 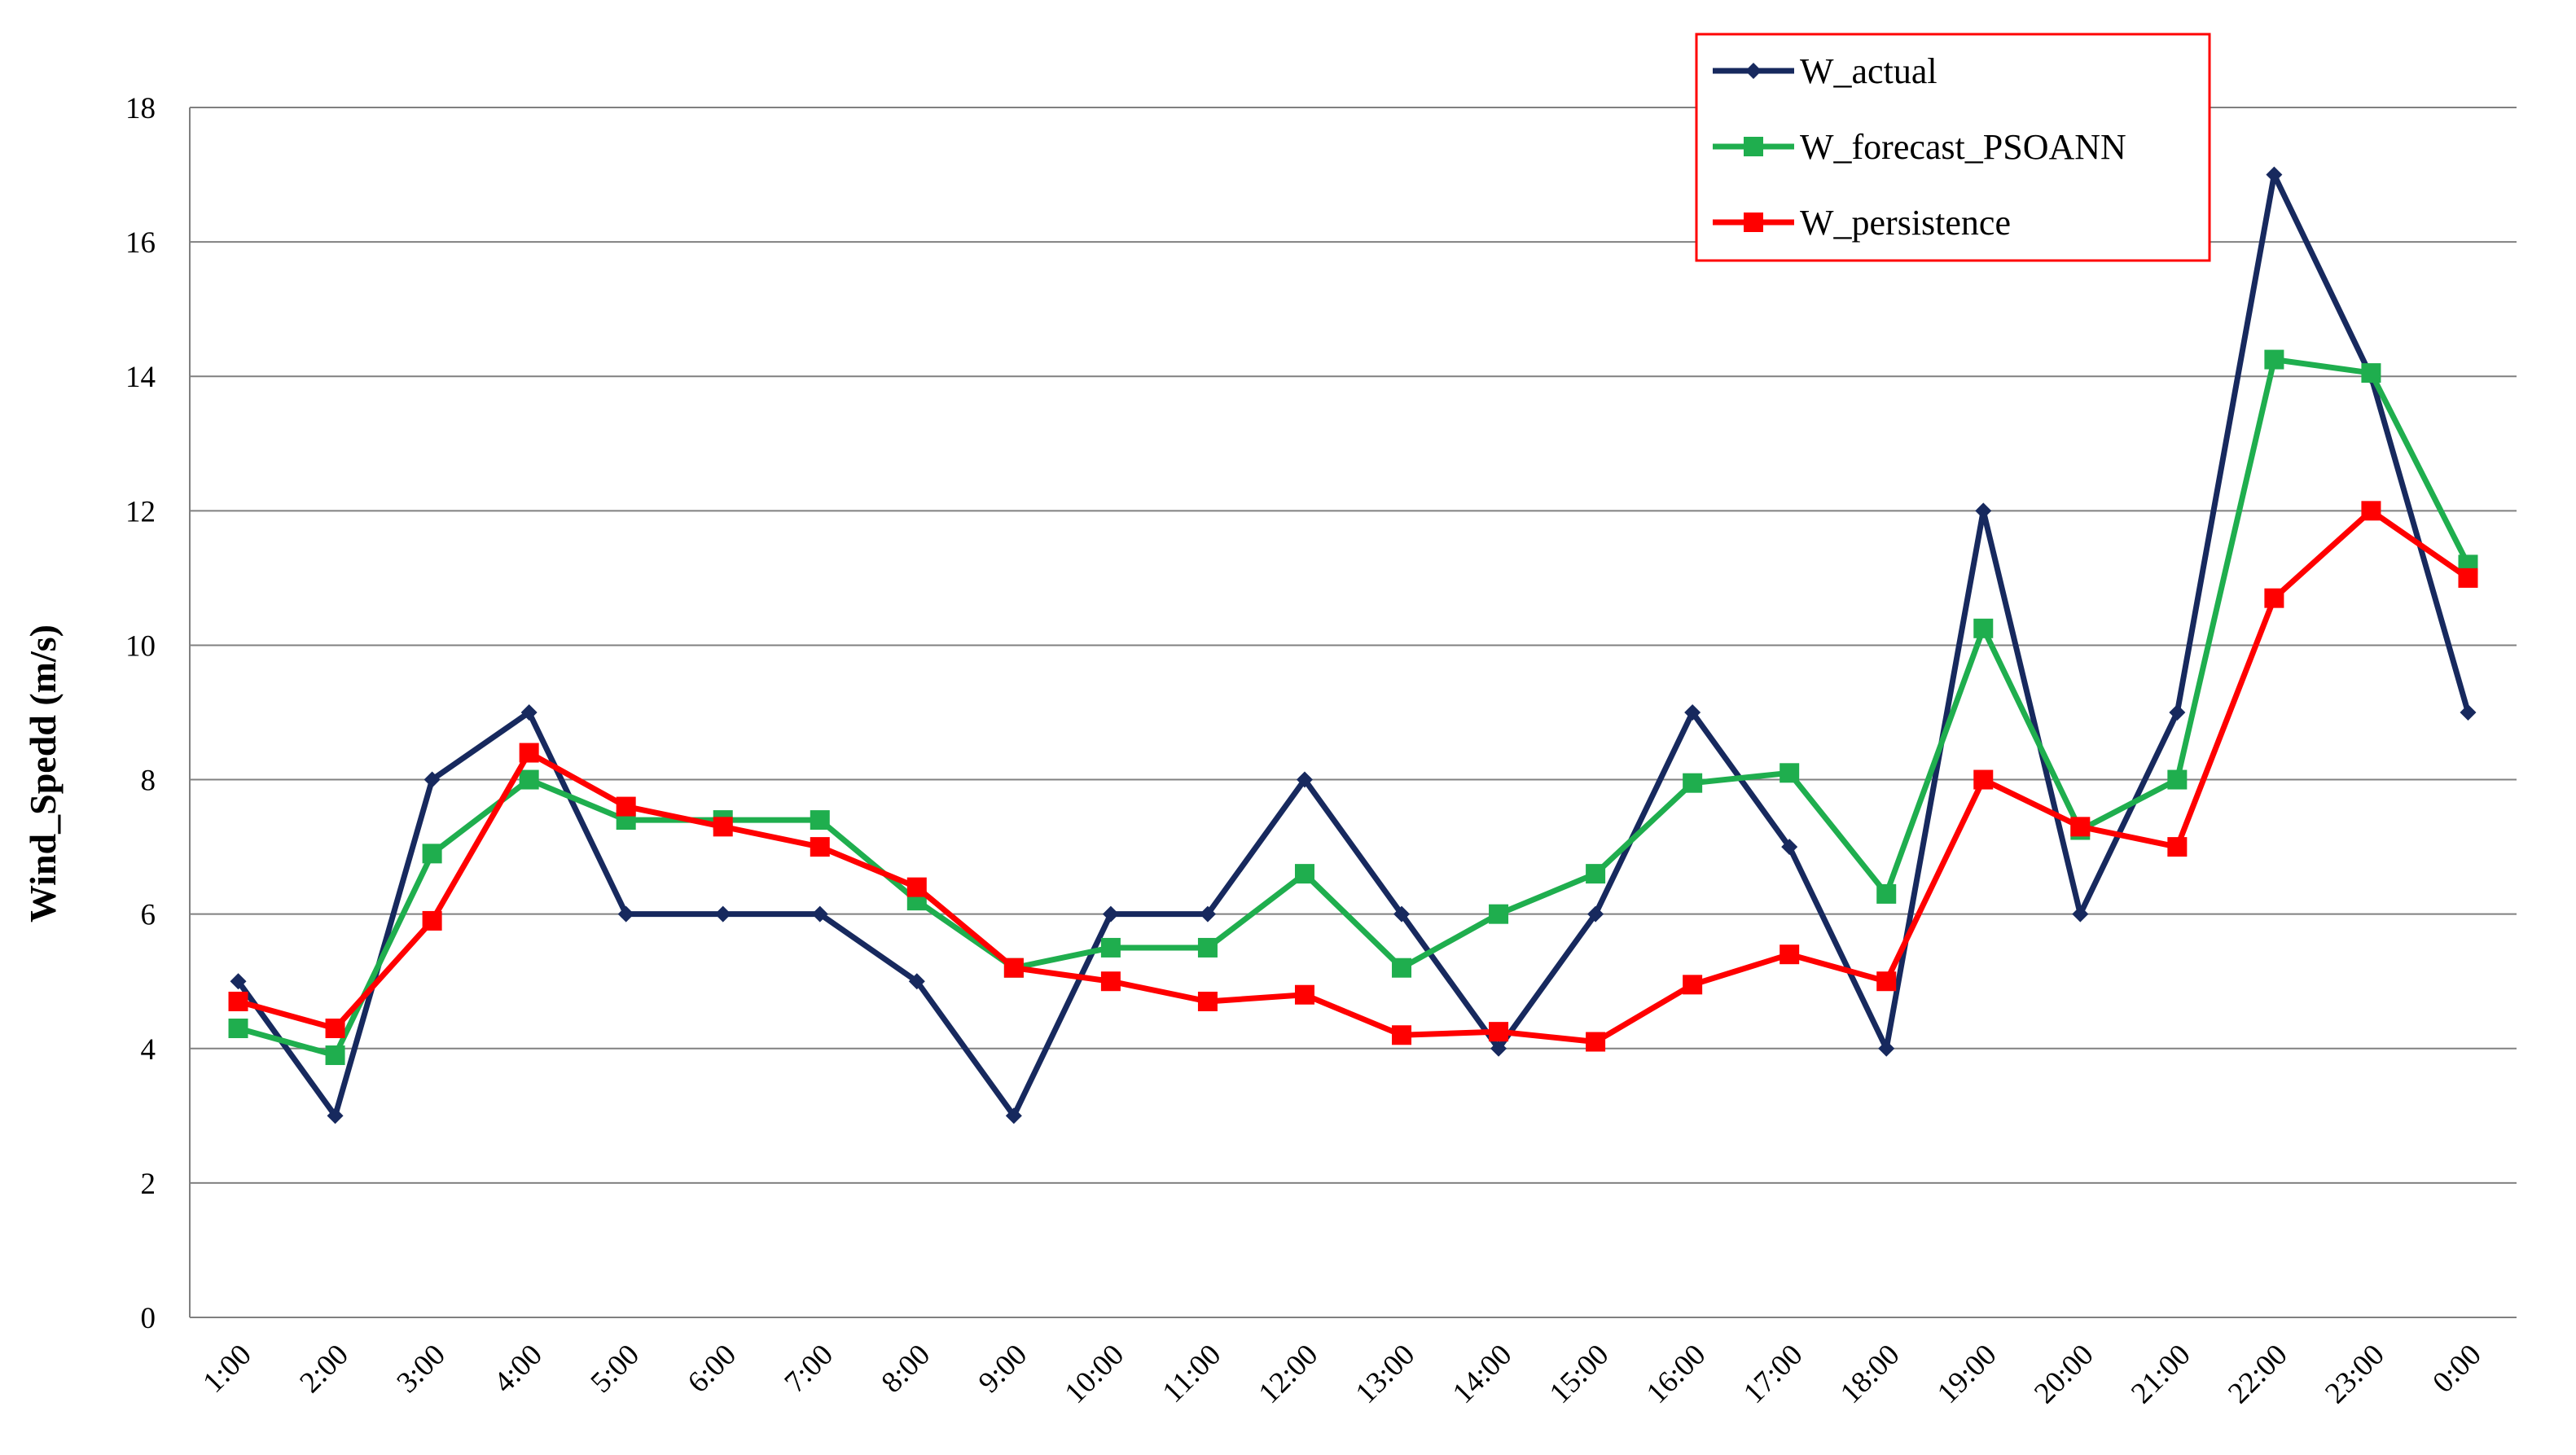 I want to click on legend-label: W_forecast_PSOANN, so click(x=1963, y=147).